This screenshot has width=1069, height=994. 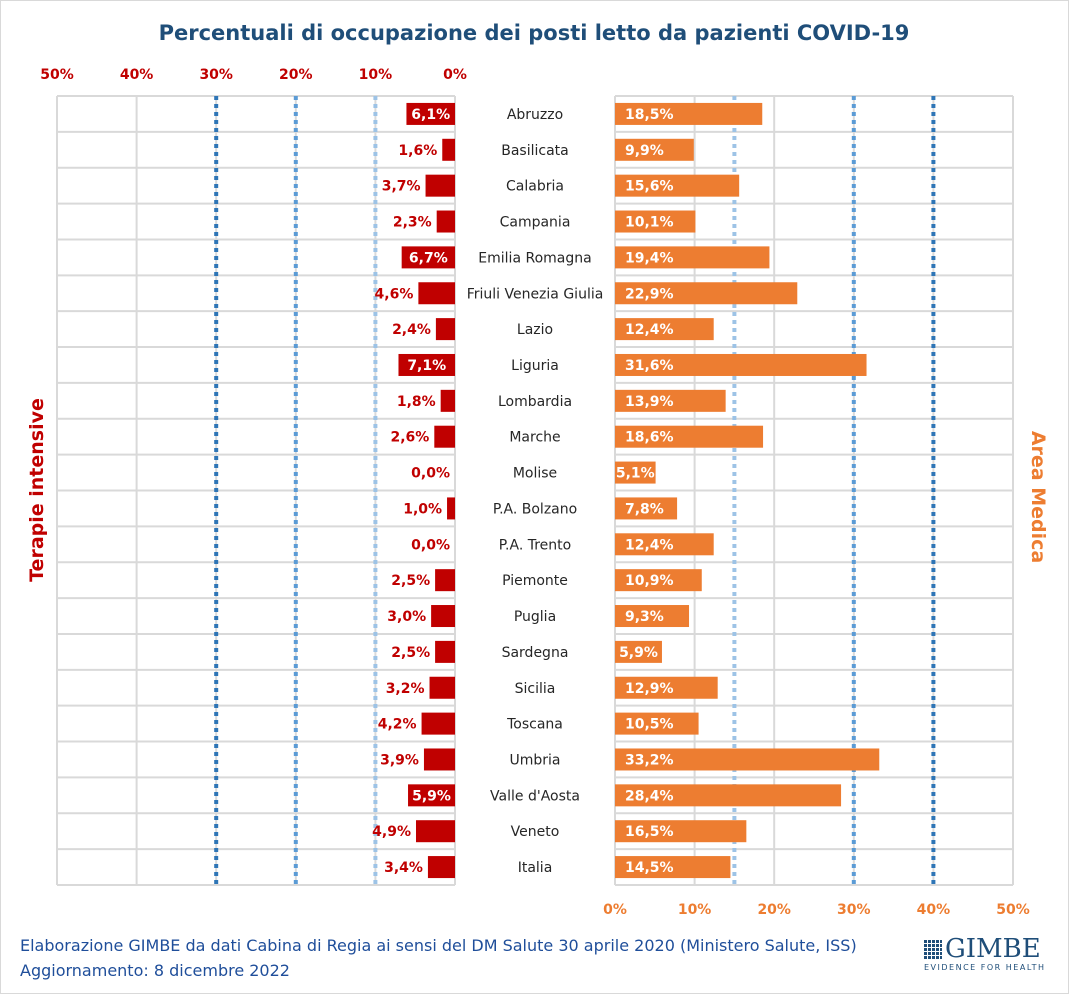 What do you see at coordinates (534, 438) in the screenshot?
I see `category-label: Marche` at bounding box center [534, 438].